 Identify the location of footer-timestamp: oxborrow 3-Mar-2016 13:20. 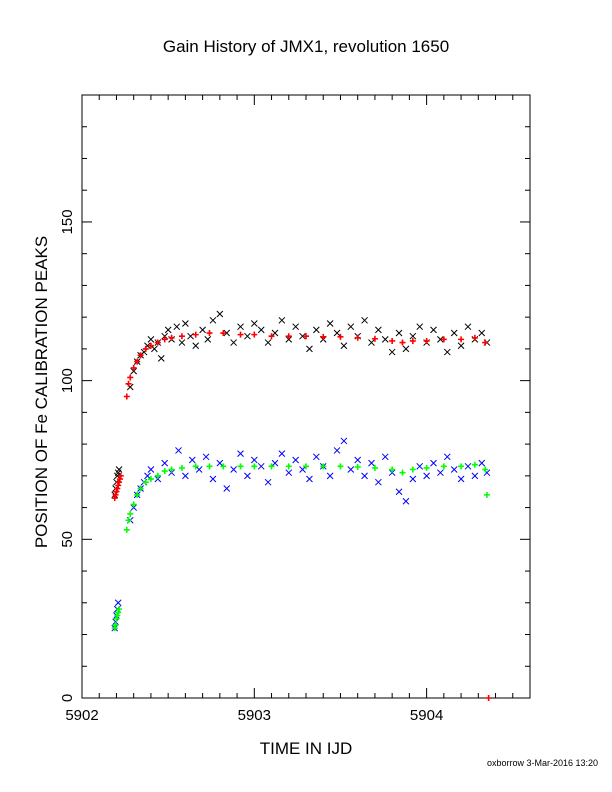
(542, 763).